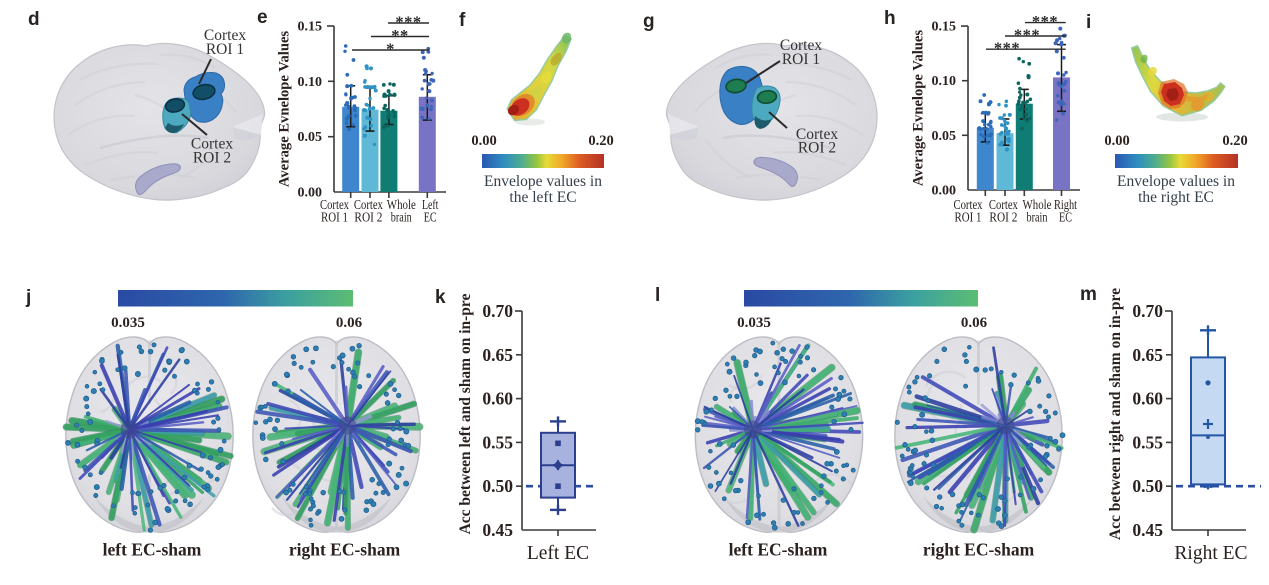 The width and height of the screenshot is (1269, 585). What do you see at coordinates (1176, 197) in the screenshot?
I see `svg-text: the right EC` at bounding box center [1176, 197].